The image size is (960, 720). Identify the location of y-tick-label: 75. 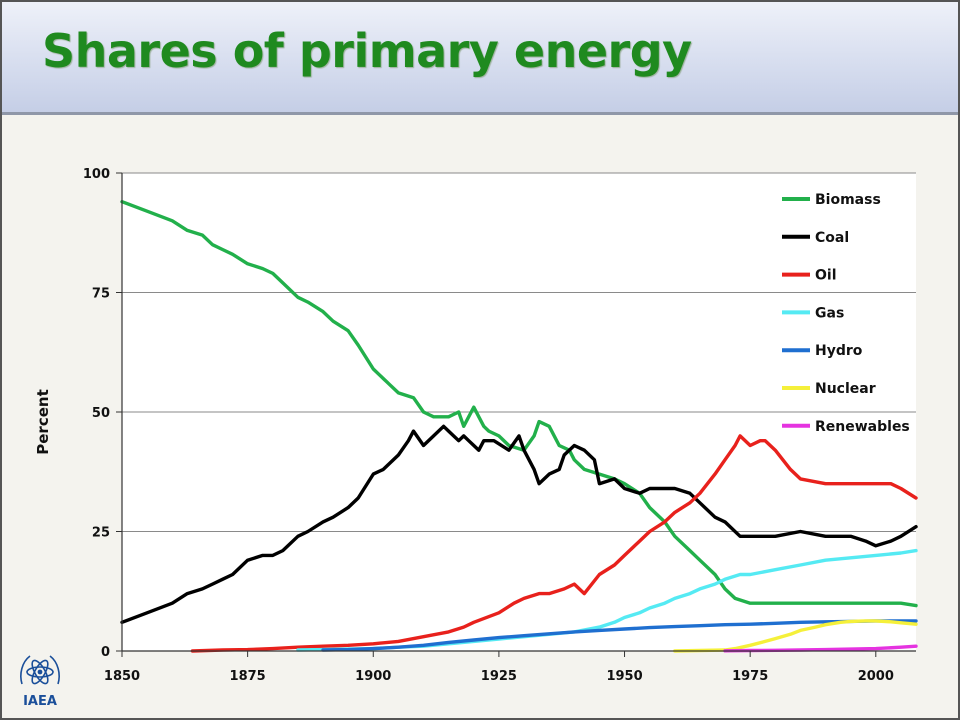
(101, 294).